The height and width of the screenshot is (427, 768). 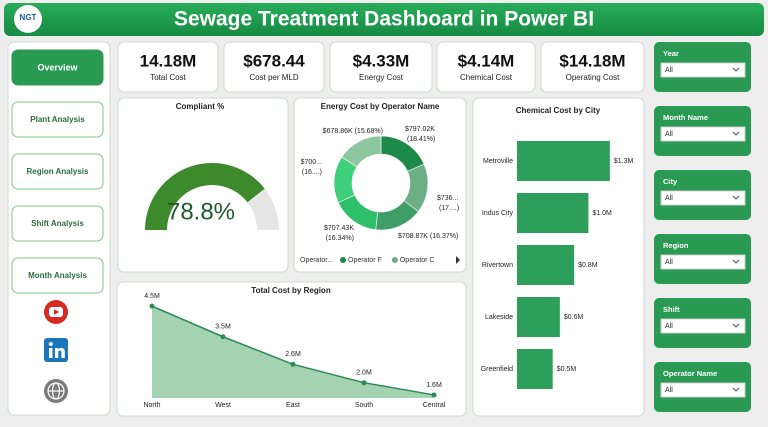 What do you see at coordinates (152, 296) in the screenshot?
I see `data-label: 4.5M` at bounding box center [152, 296].